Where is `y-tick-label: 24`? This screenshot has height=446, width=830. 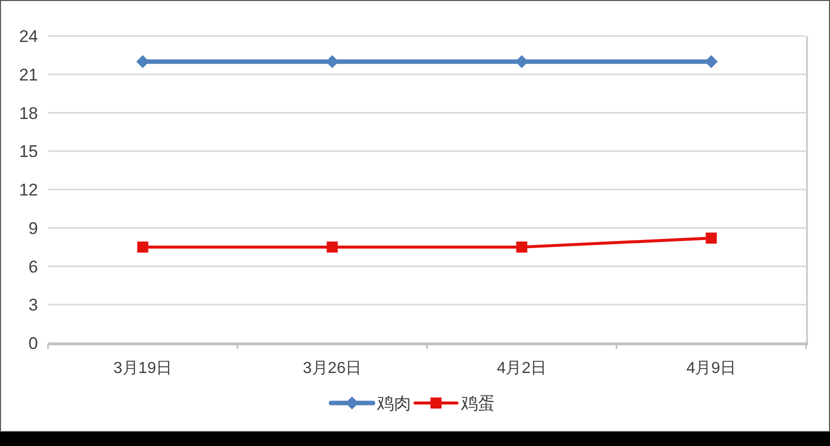
y-tick-label: 24 is located at coordinates (28, 36).